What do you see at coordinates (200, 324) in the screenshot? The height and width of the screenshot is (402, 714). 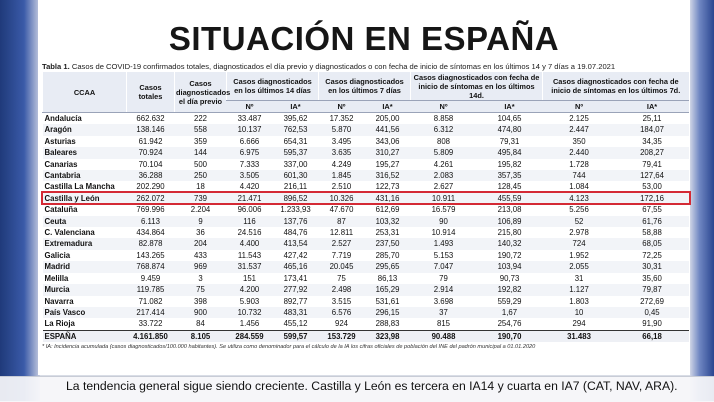 I see `row-cell: 84` at bounding box center [200, 324].